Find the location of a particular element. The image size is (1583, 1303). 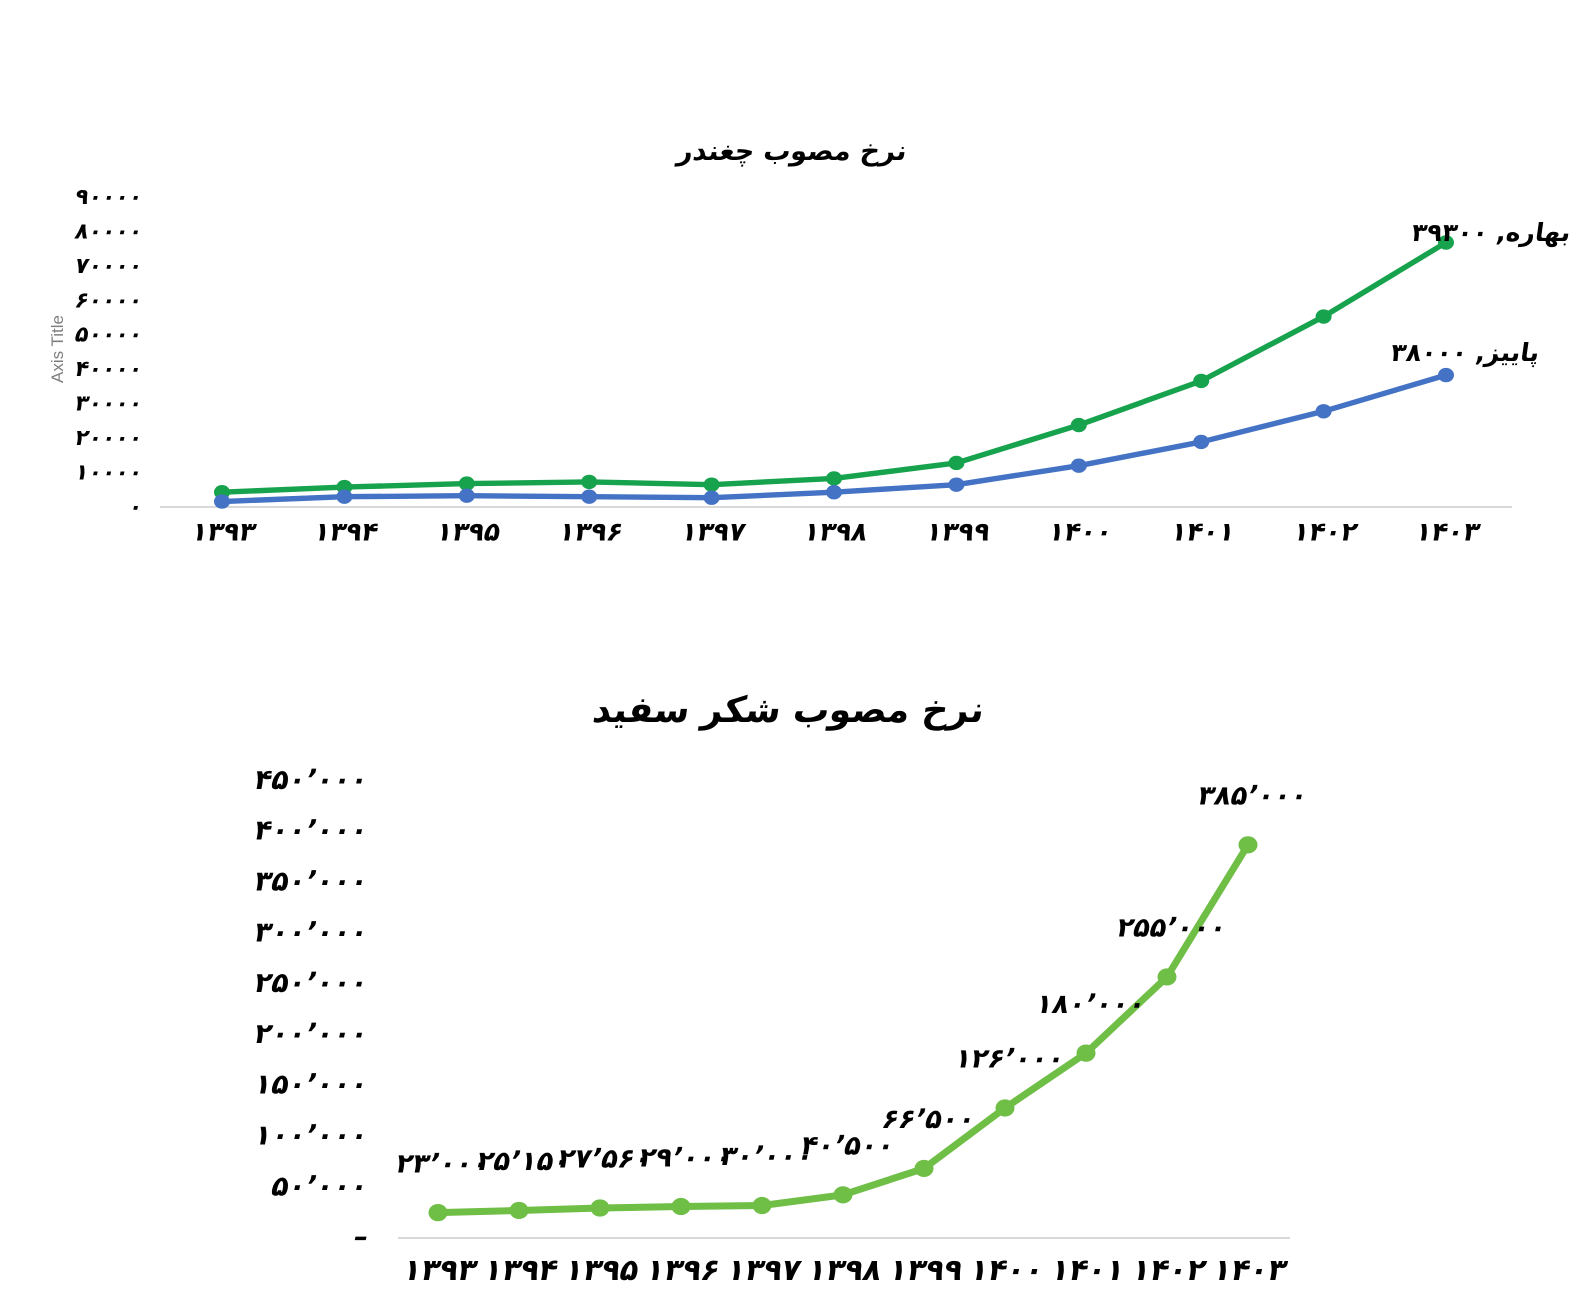

y-tick-label: ۳۰۰٬۰۰۰ is located at coordinates (311, 932).